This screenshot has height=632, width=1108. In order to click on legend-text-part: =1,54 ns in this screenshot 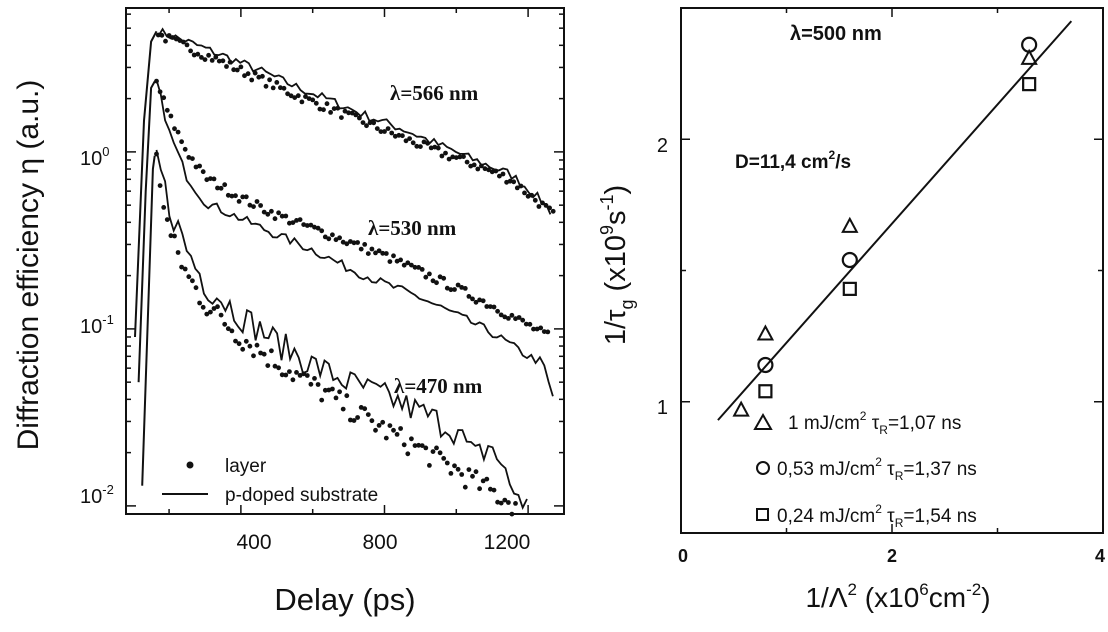, I will do `click(939, 516)`.